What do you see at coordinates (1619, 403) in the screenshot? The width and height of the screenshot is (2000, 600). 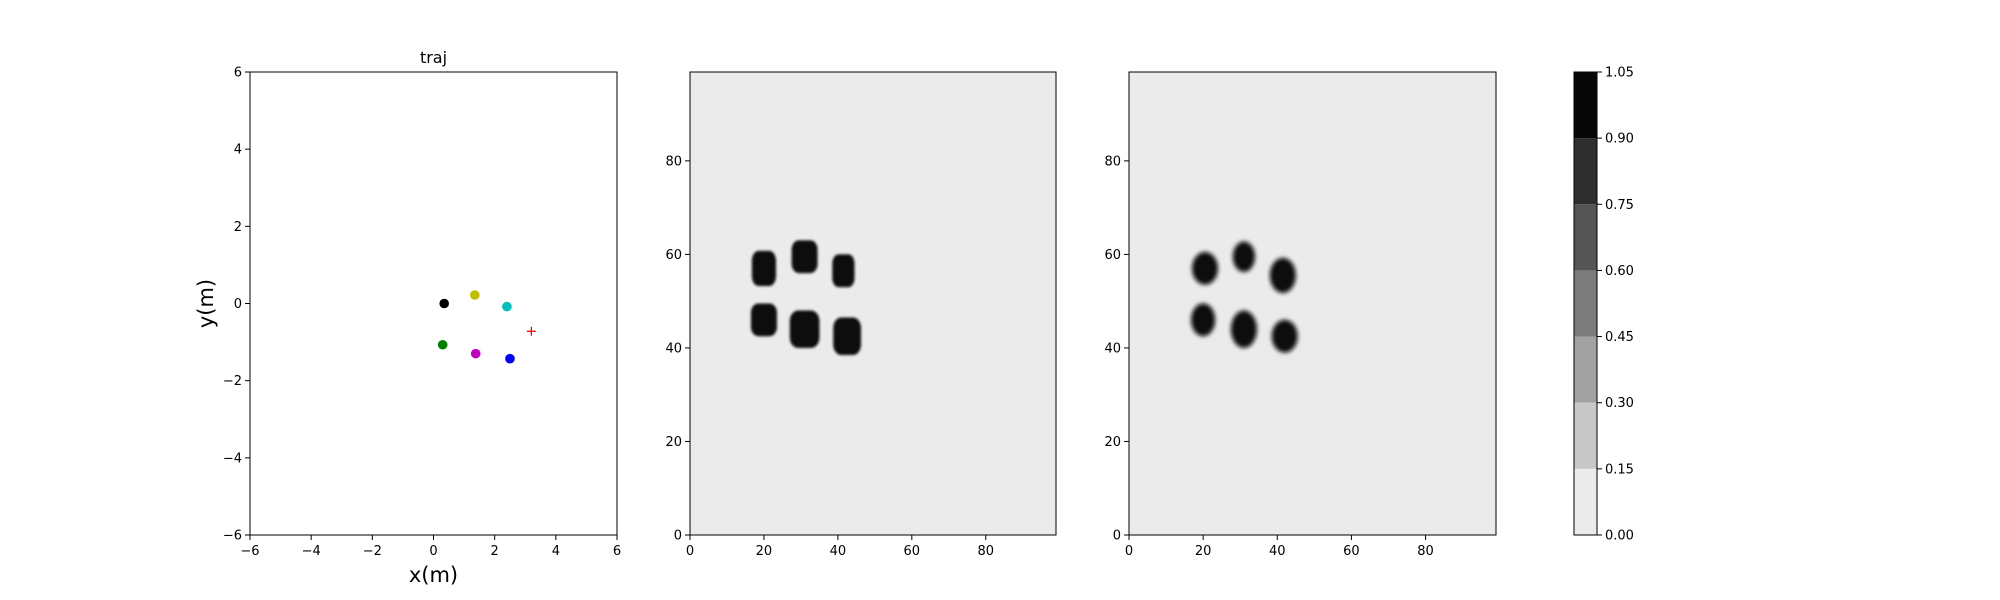 I see `colorbar-tick-label: 0.30` at bounding box center [1619, 403].